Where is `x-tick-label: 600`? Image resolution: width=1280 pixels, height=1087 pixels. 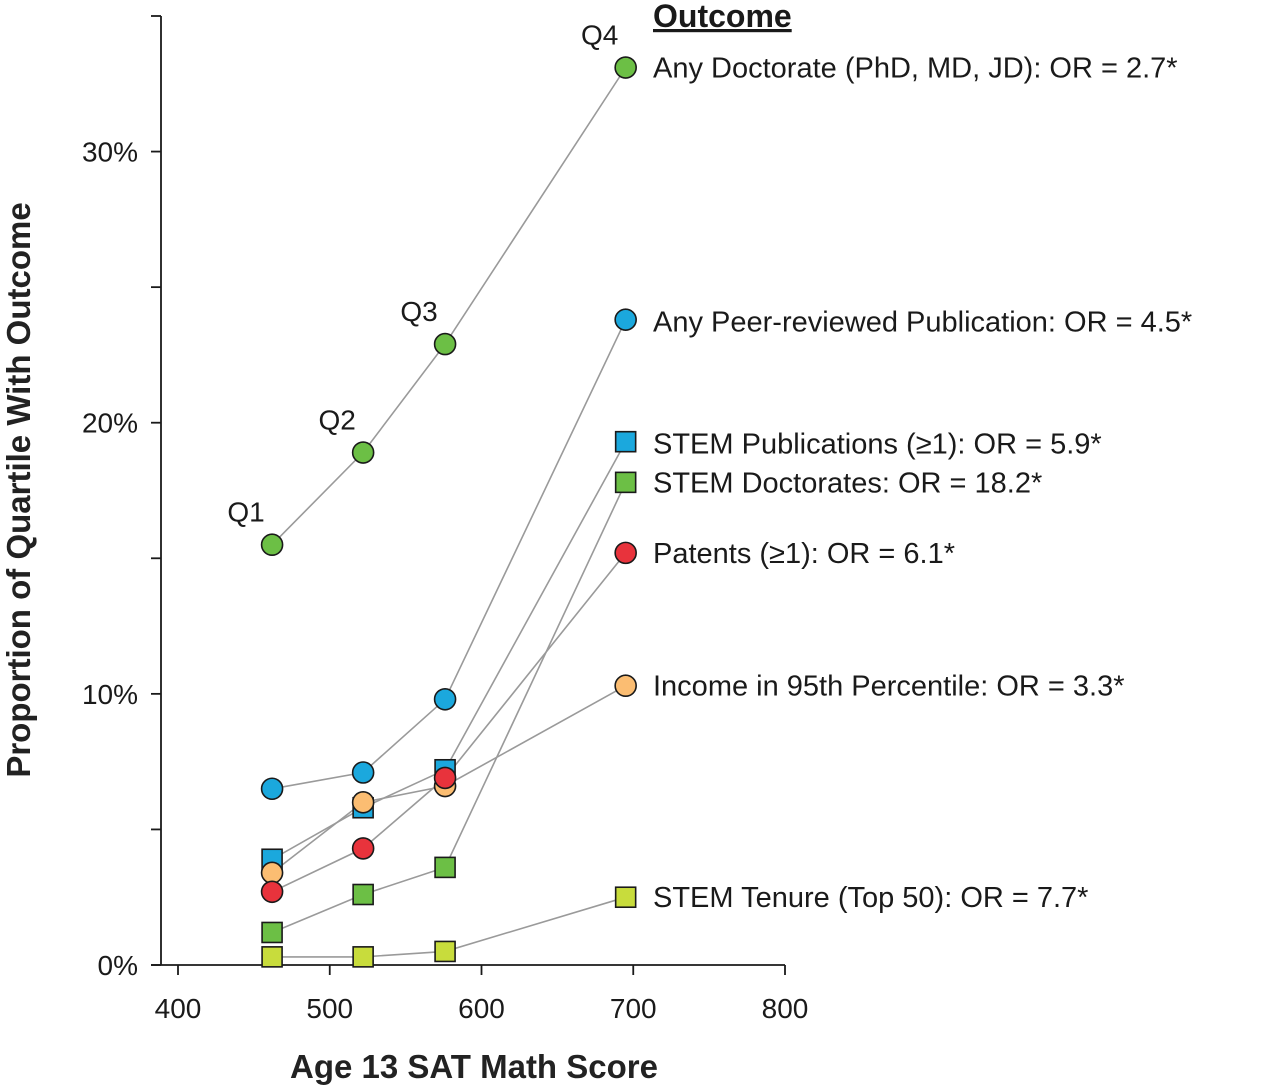
x-tick-label: 600 is located at coordinates (481, 1008).